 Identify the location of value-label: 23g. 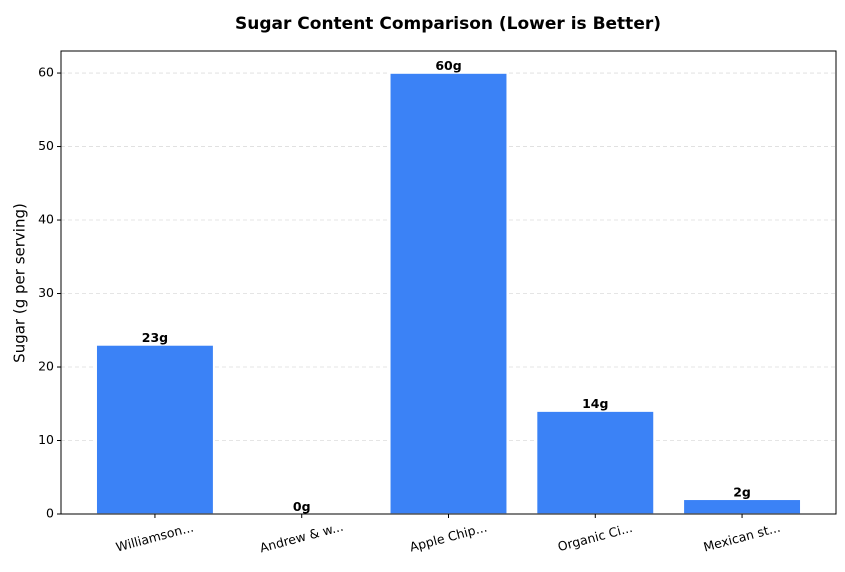
(155, 337).